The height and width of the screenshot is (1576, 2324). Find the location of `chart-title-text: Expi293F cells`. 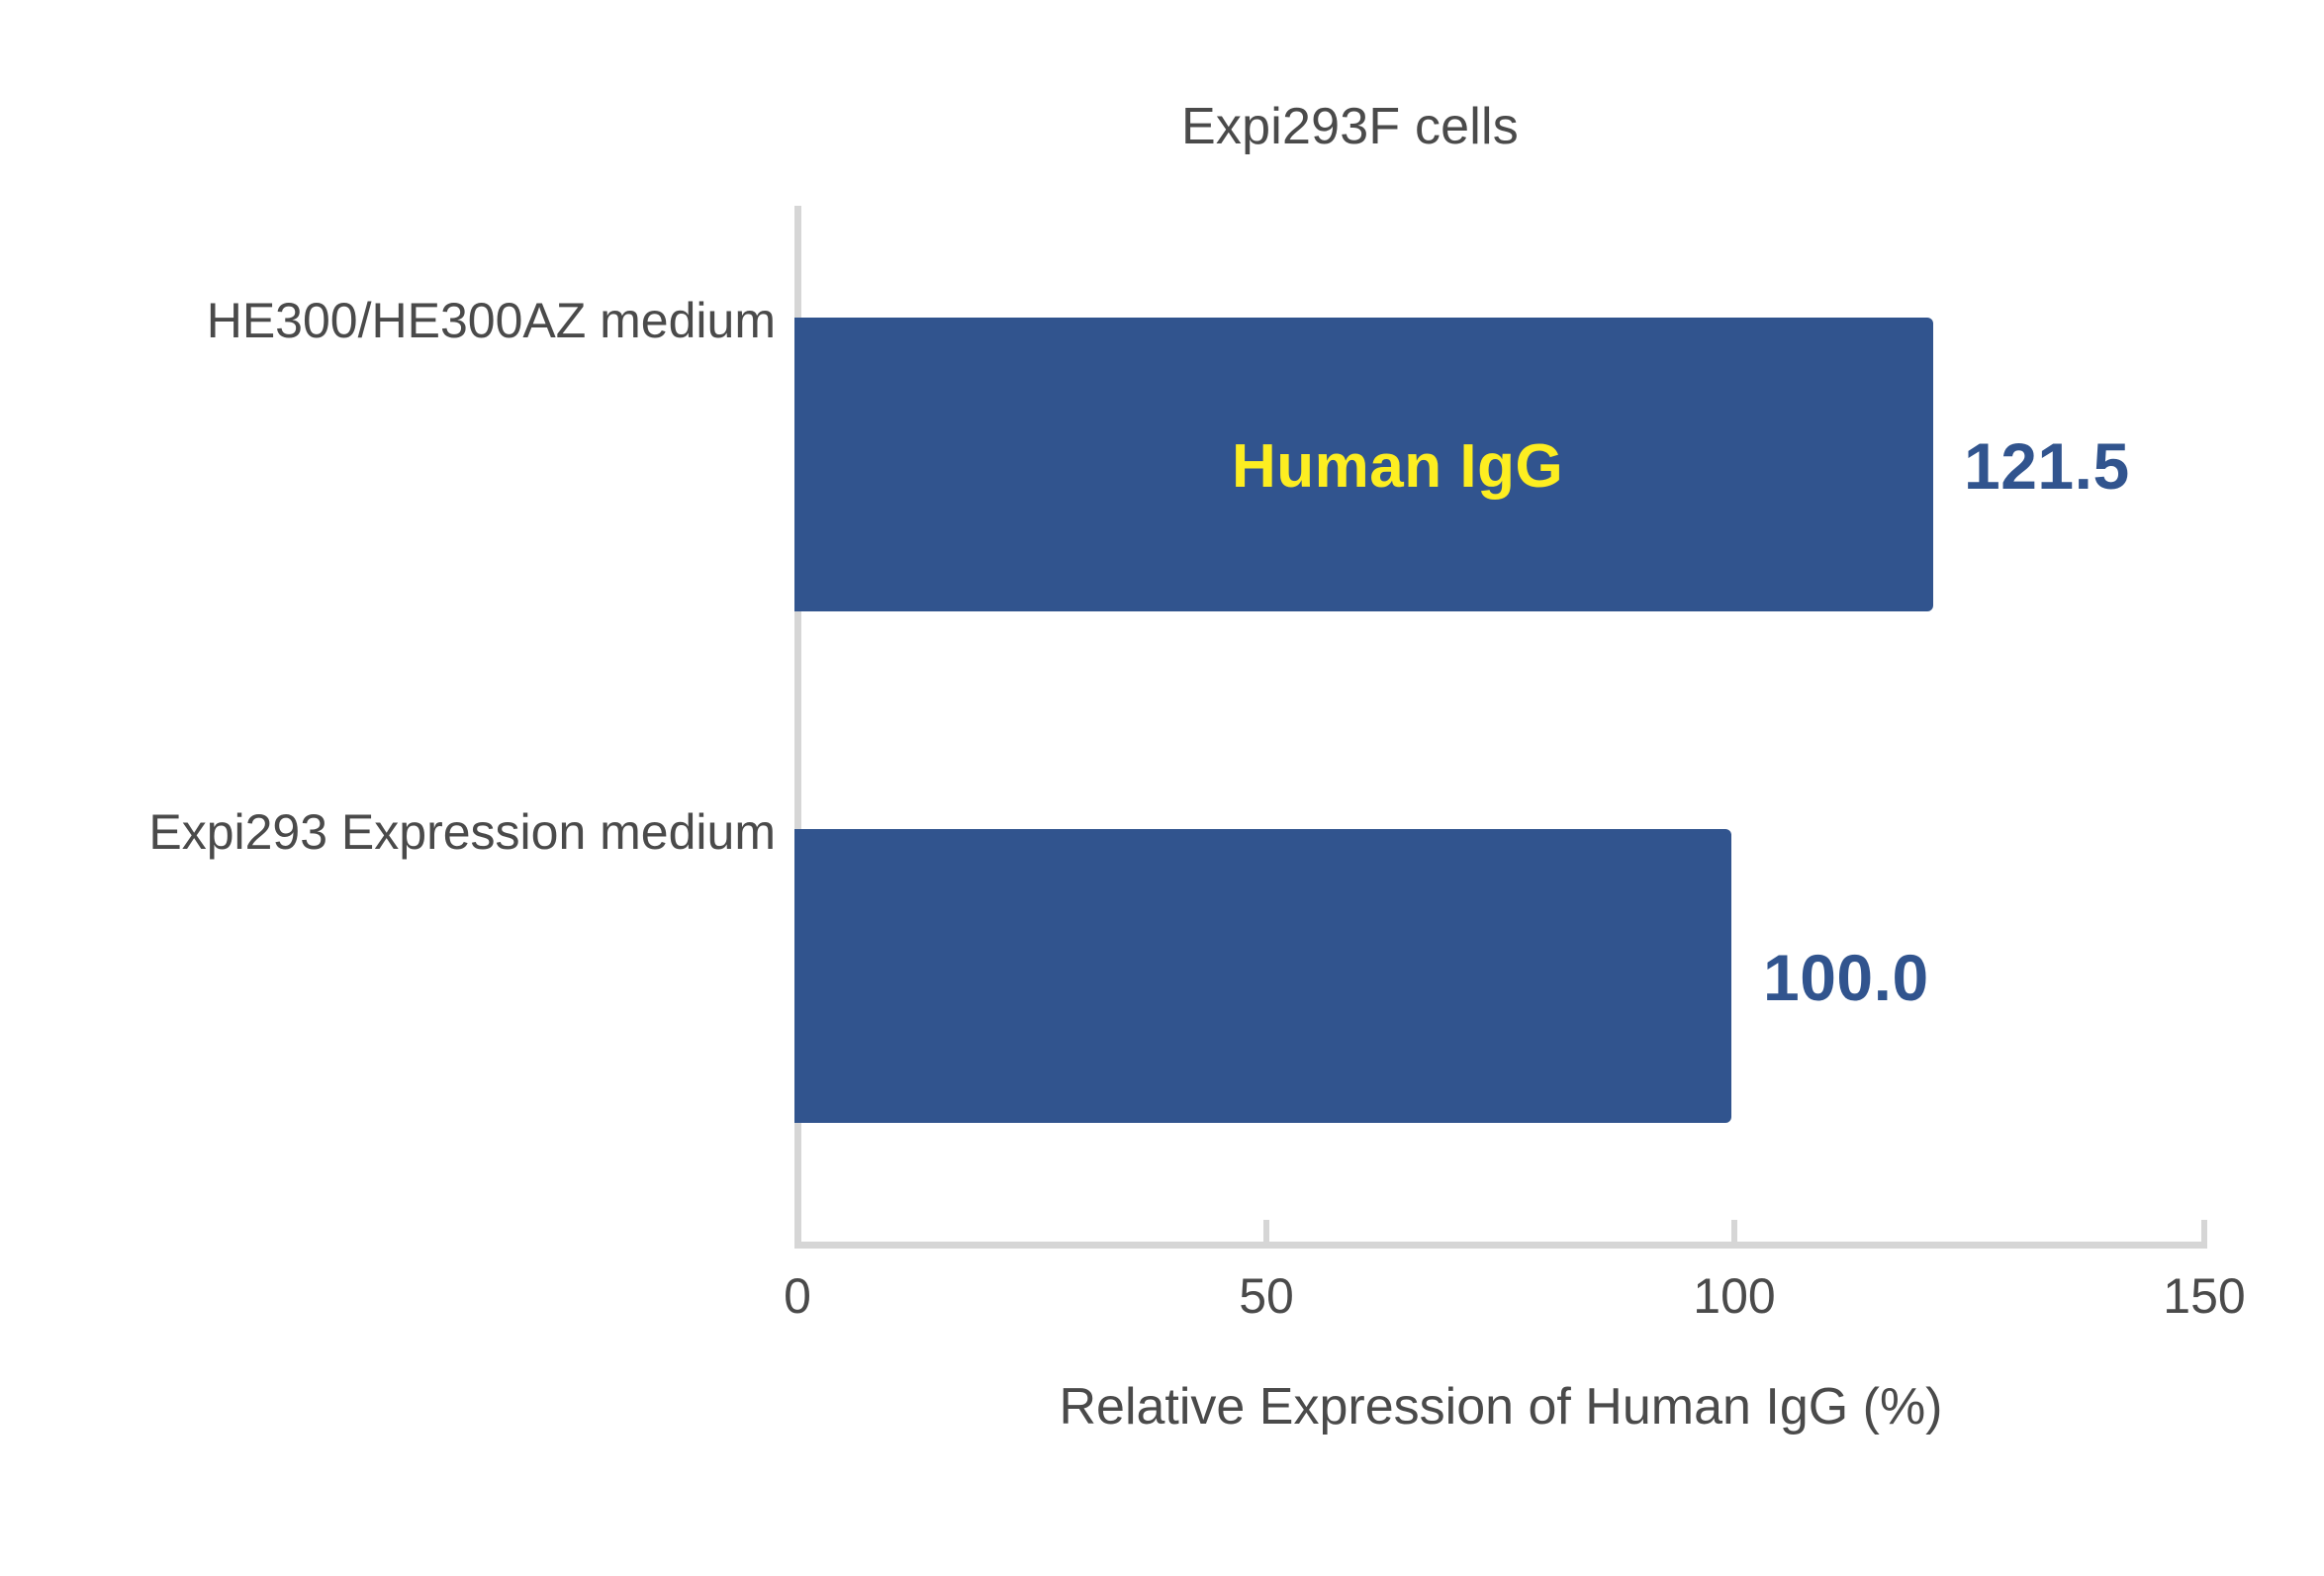

chart-title-text: Expi293F cells is located at coordinates (1350, 127).